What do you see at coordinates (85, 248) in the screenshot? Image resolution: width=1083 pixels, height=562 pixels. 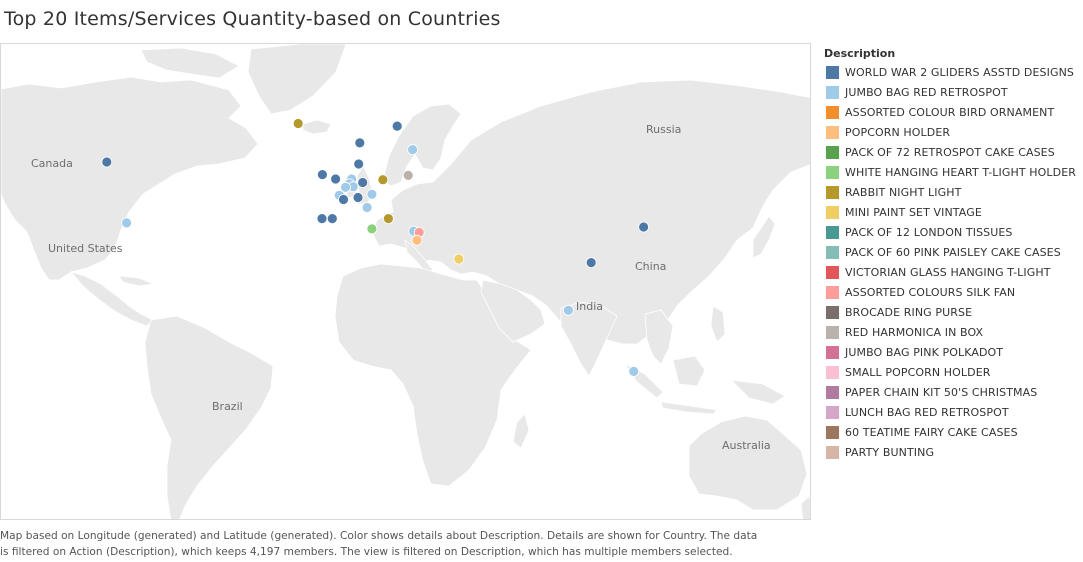 I see `label-united-states: United States` at bounding box center [85, 248].